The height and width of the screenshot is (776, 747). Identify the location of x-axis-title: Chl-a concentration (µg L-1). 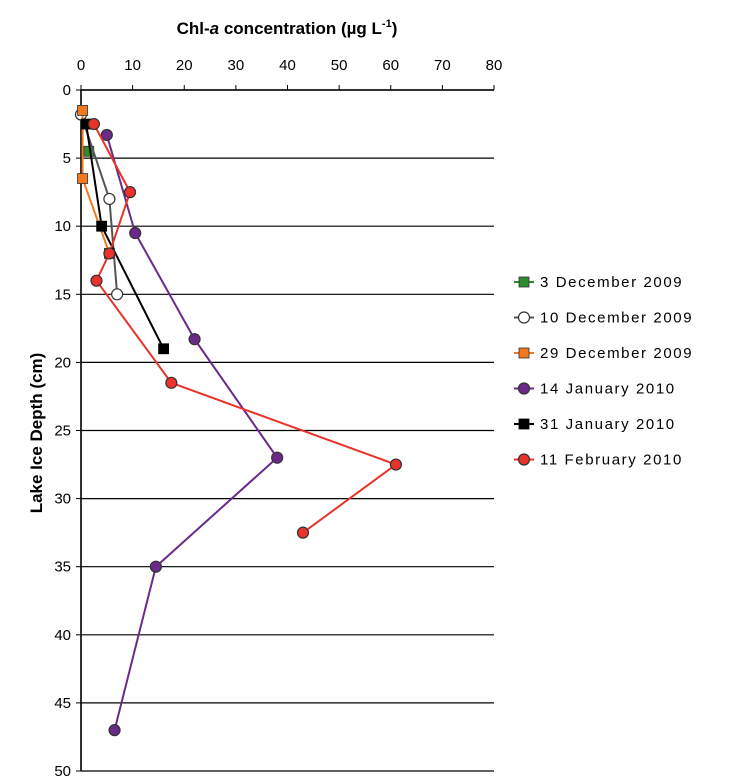
(287, 28).